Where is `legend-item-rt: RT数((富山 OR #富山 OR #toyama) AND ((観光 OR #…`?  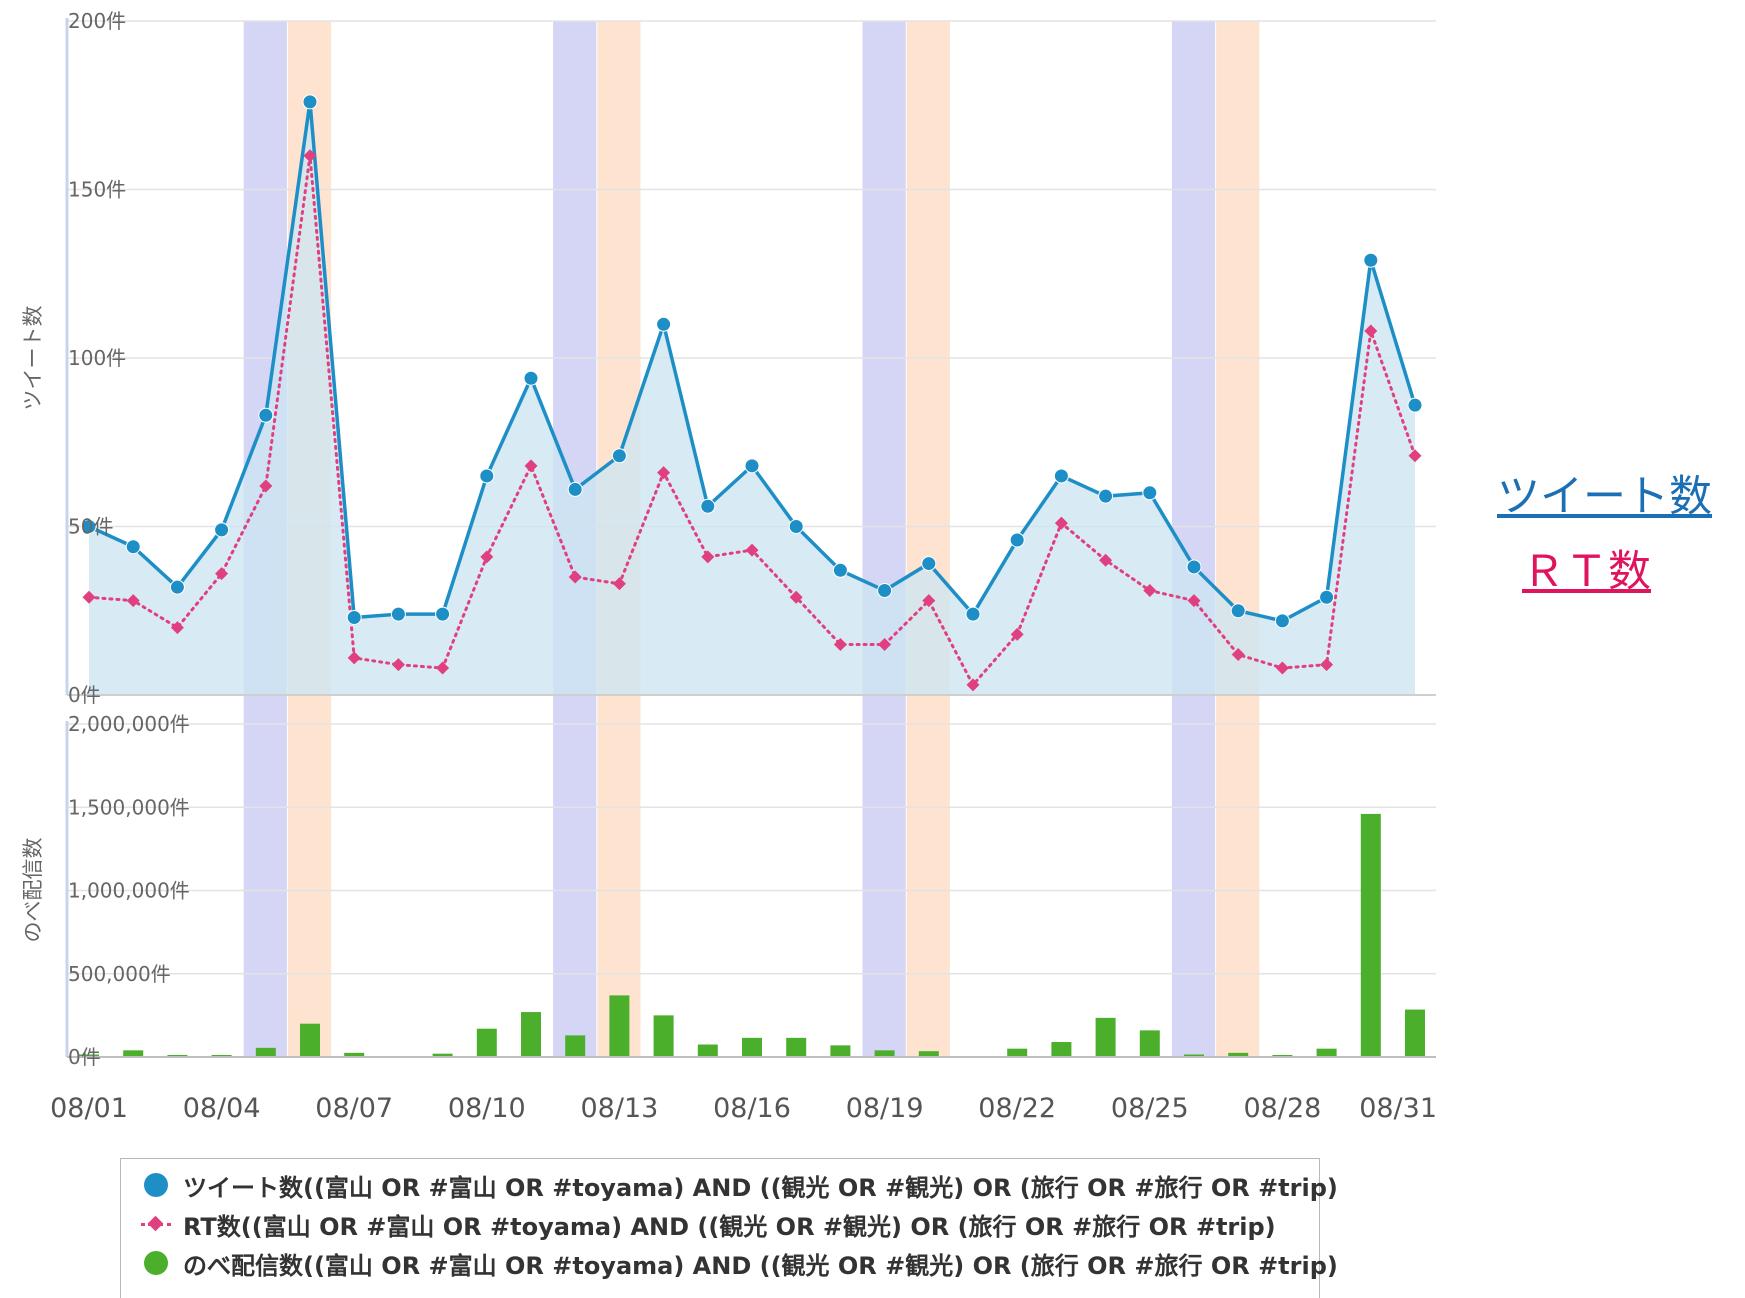
legend-item-rt: RT数((富山 OR #富山 OR #toyama) AND ((観光 OR #… is located at coordinates (708, 1224).